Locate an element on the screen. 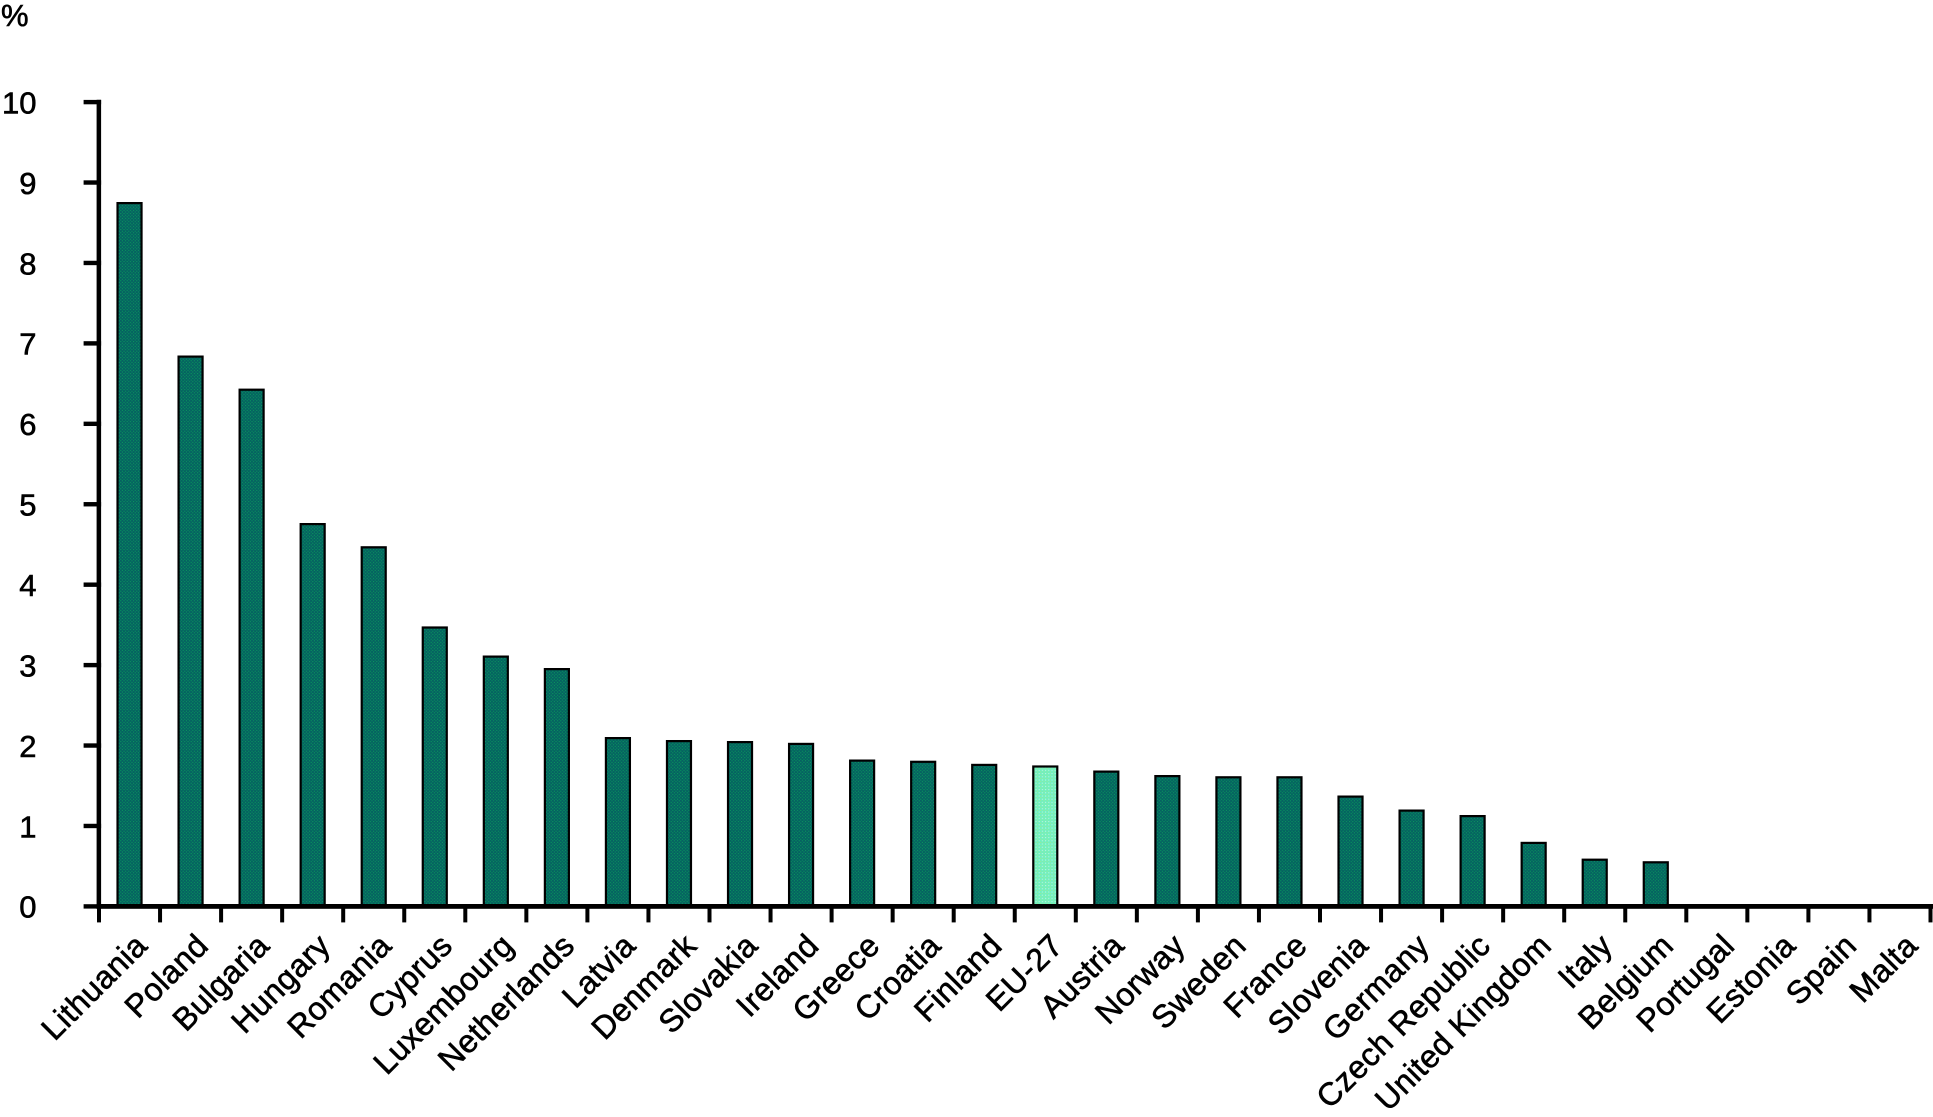 The height and width of the screenshot is (1117, 1933). svg-text: 7 is located at coordinates (27, 344).